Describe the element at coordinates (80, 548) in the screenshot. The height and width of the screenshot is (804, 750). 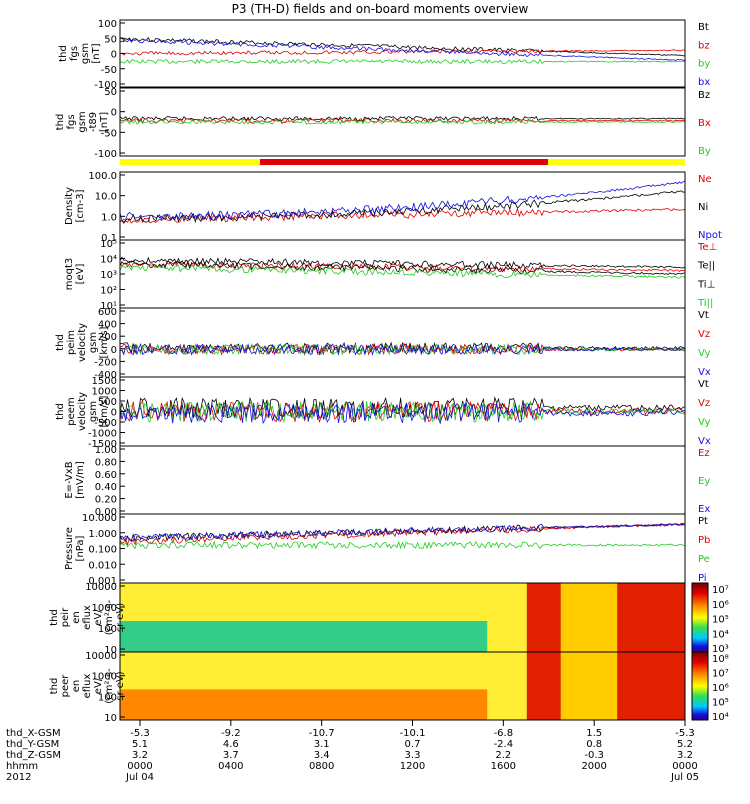
I see `y-axis-label: [nPa]` at that location.